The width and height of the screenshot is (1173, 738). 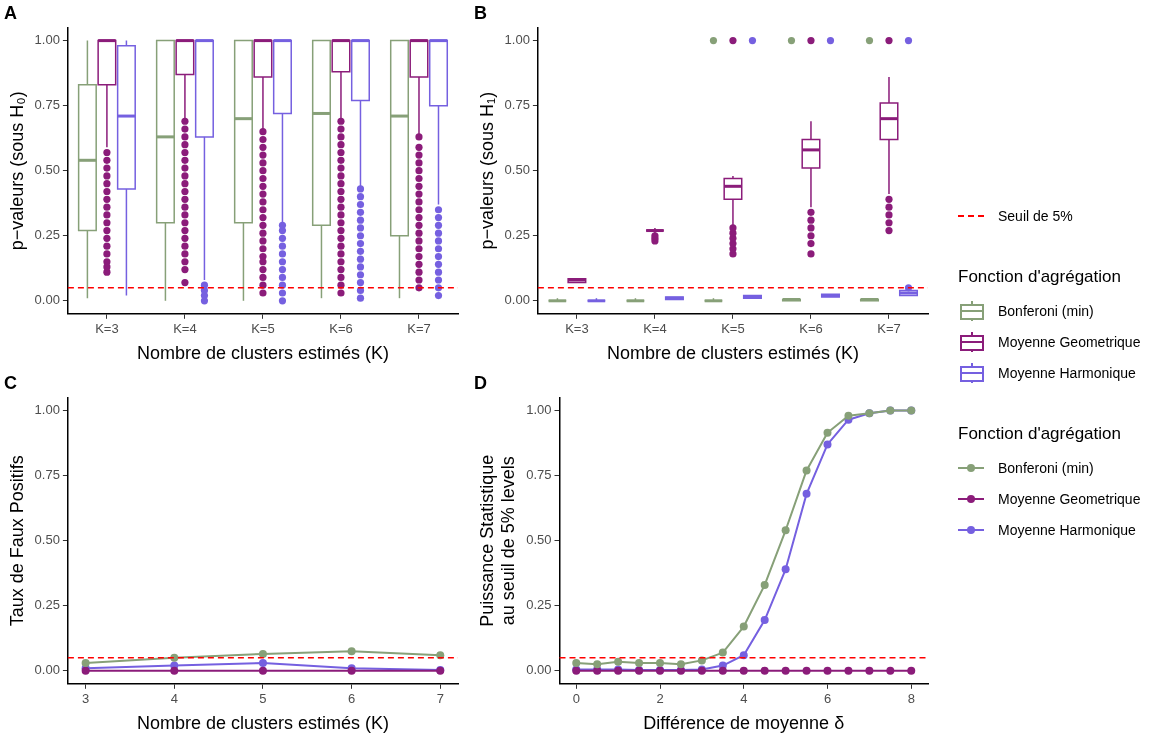 I want to click on x-axis-title: Différence de moyenne δ, so click(x=744, y=723).